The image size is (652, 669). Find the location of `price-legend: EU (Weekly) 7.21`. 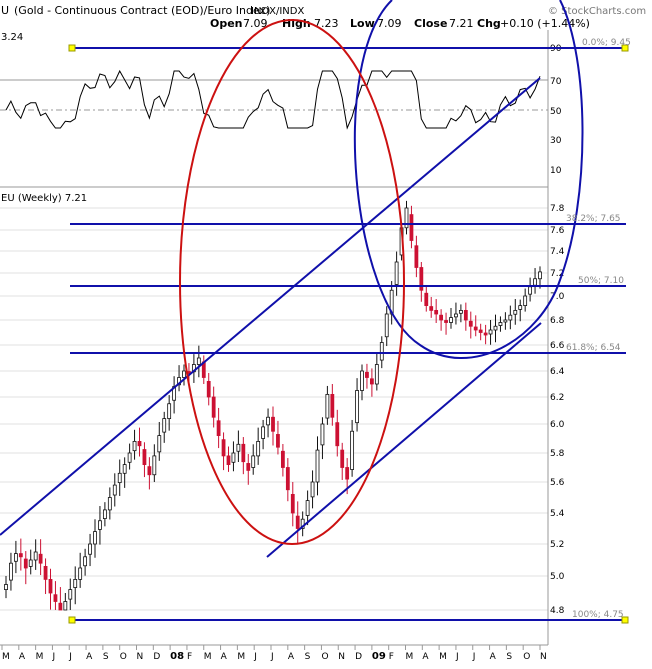

price-legend: EU (Weekly) 7.21 is located at coordinates (44, 198).